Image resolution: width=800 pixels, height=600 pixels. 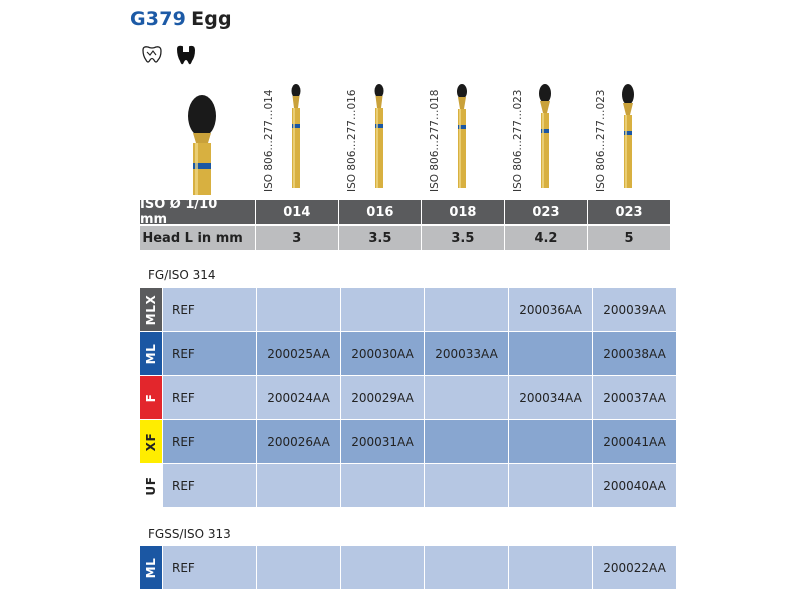 I want to click on ref-number-cell: 200024AA, so click(x=298, y=397).